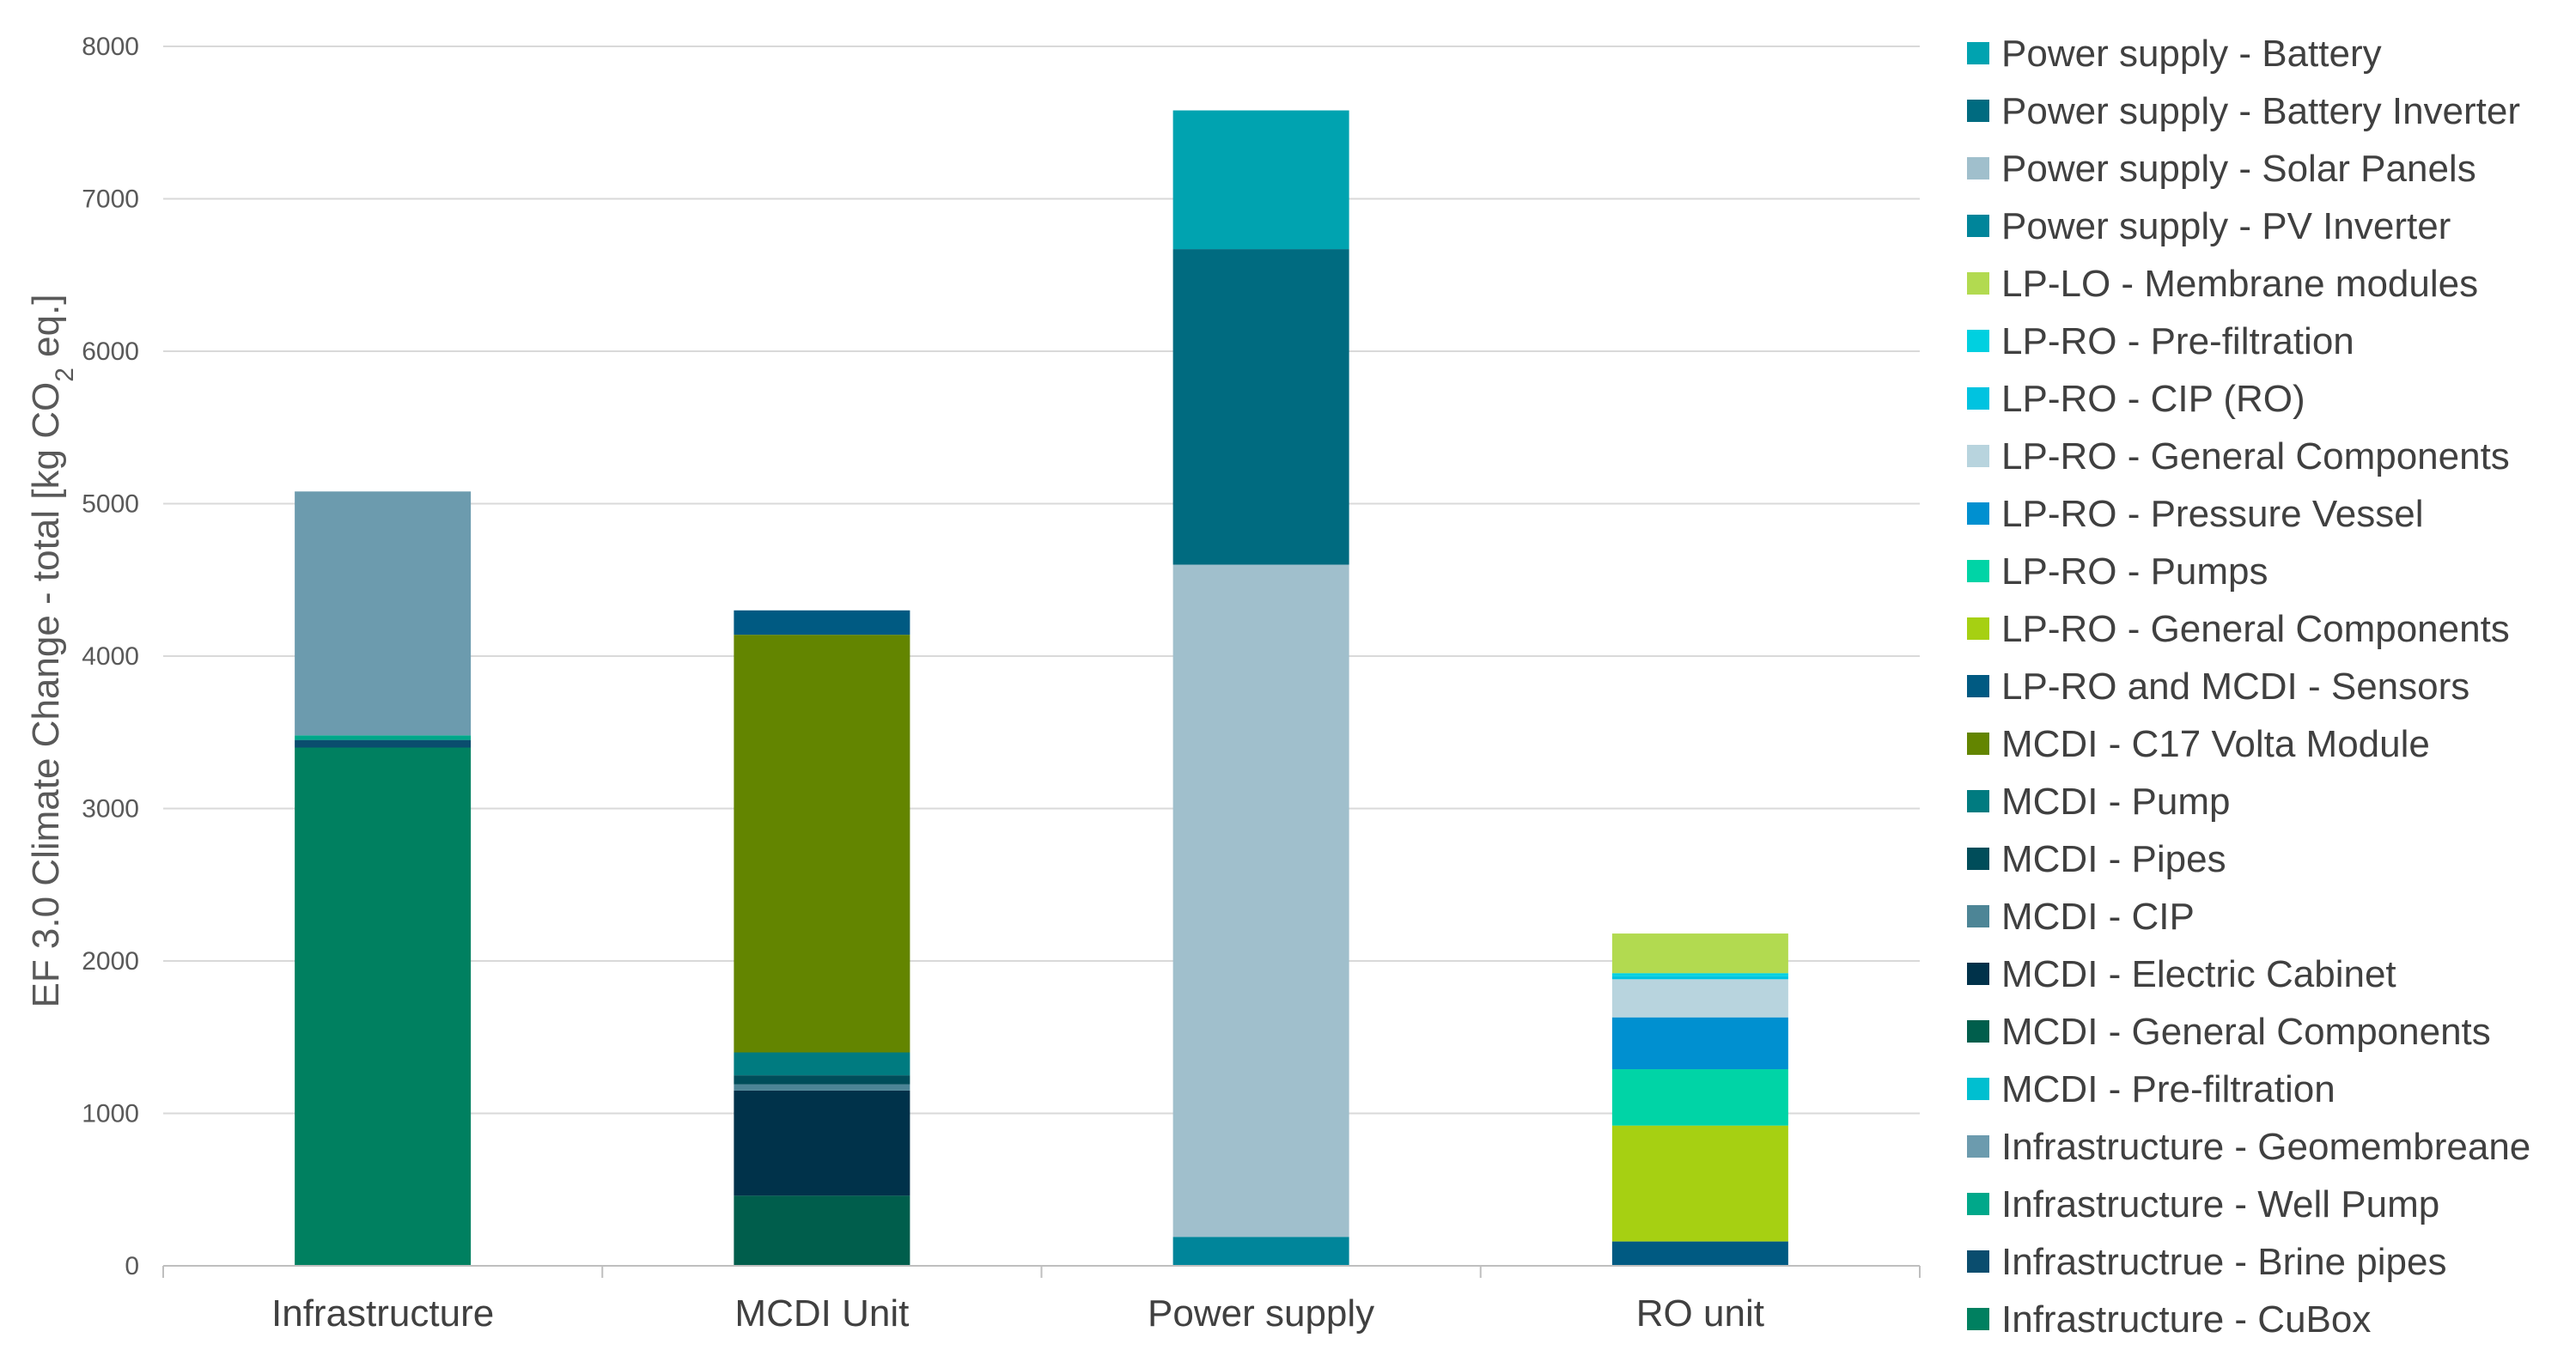 The image size is (2576, 1362). What do you see at coordinates (46, 695) in the screenshot?
I see `y-axis-title-main: EF 3.0 Climate Change - total [kg CO` at bounding box center [46, 695].